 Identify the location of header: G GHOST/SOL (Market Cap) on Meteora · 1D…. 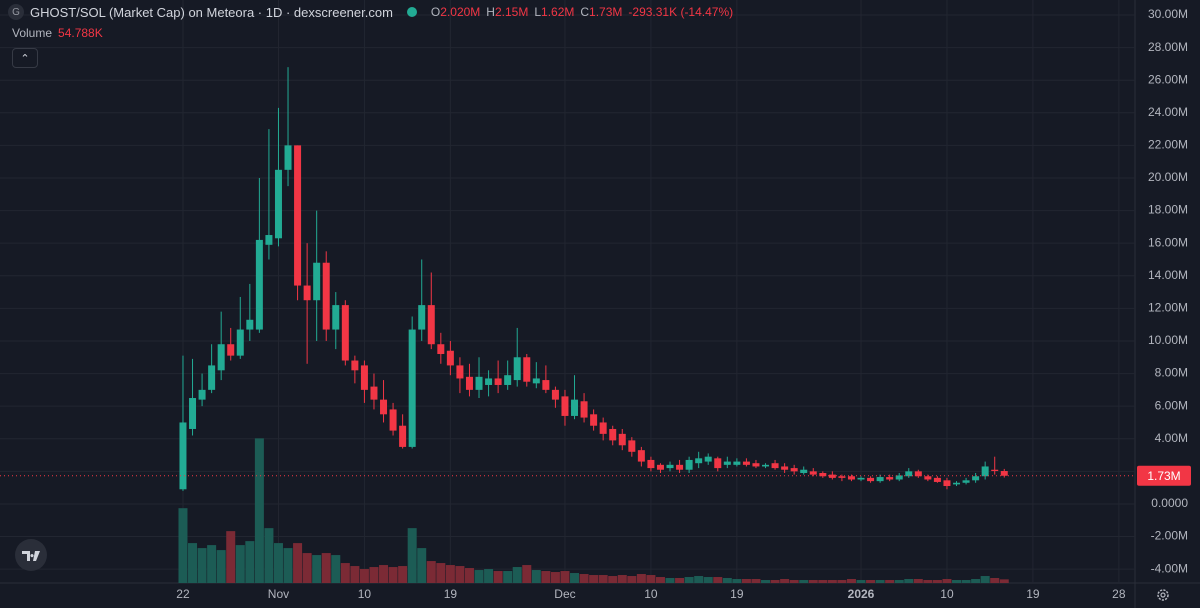
(370, 12).